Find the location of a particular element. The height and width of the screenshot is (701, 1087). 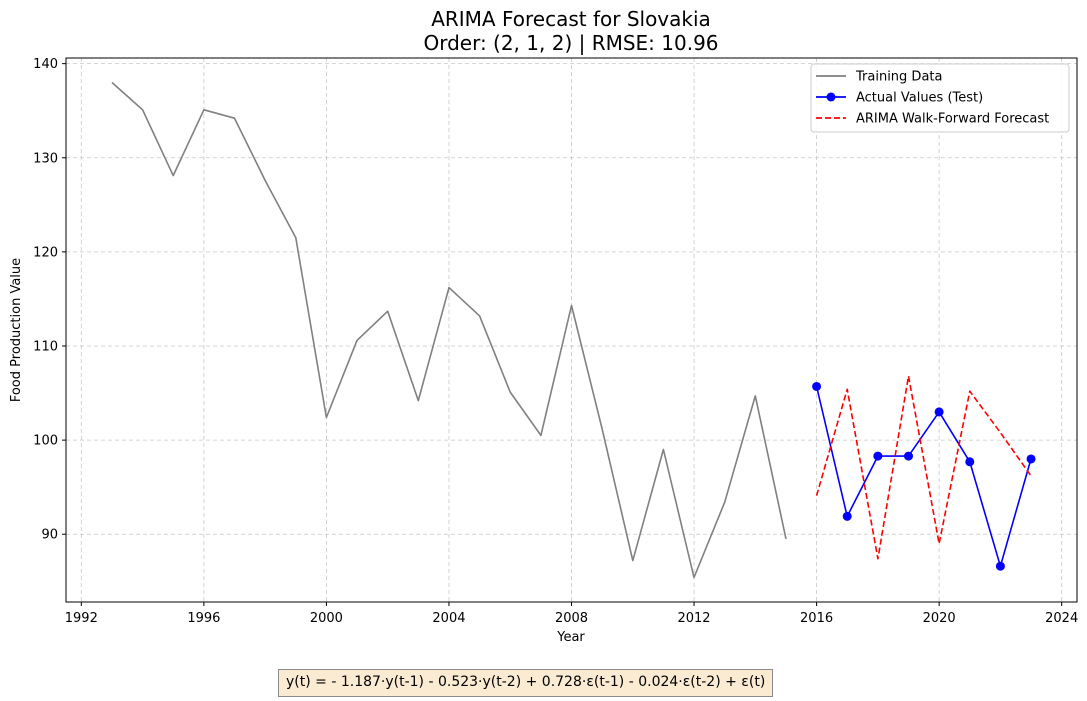

x-axis-label: Year is located at coordinates (570, 637).